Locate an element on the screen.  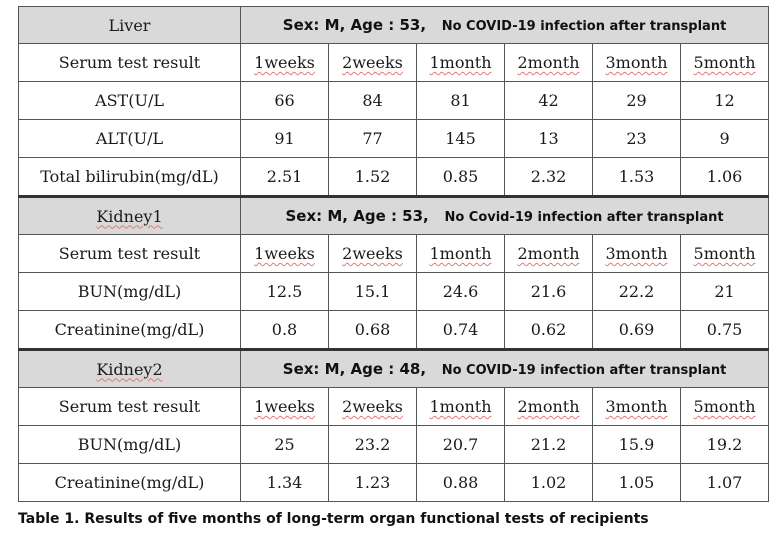
value-cell: 66 is located at coordinates (284, 100).